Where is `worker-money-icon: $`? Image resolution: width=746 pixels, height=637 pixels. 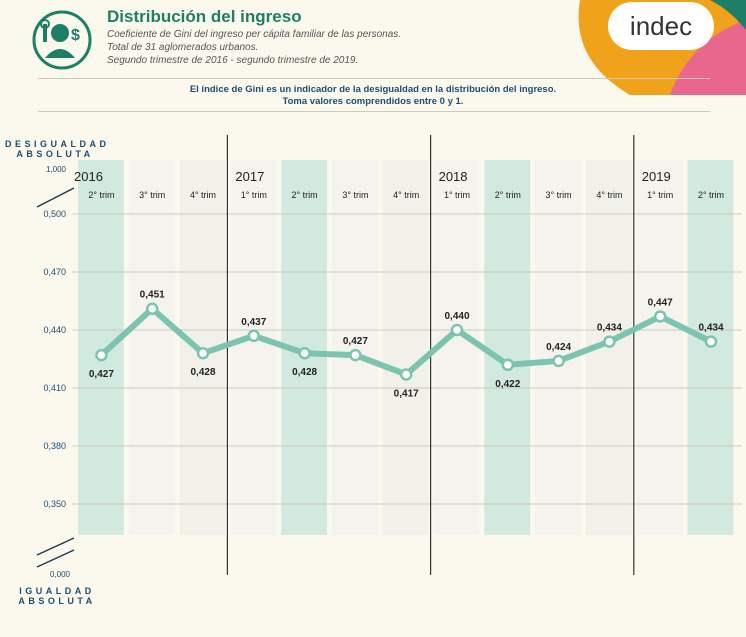 worker-money-icon: $ is located at coordinates (62, 40).